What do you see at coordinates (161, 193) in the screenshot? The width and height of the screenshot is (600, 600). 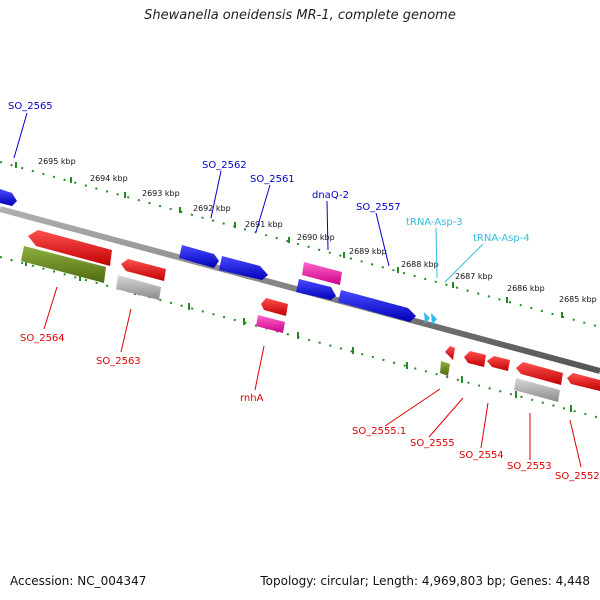 I see `scale-label: 2693 kbp` at bounding box center [161, 193].